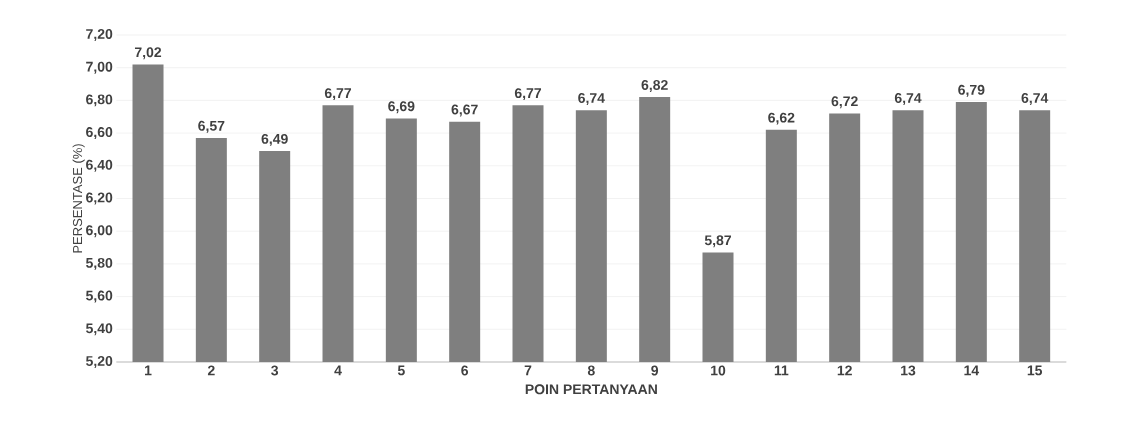  I want to click on x-tick-label: 5, so click(401, 370).